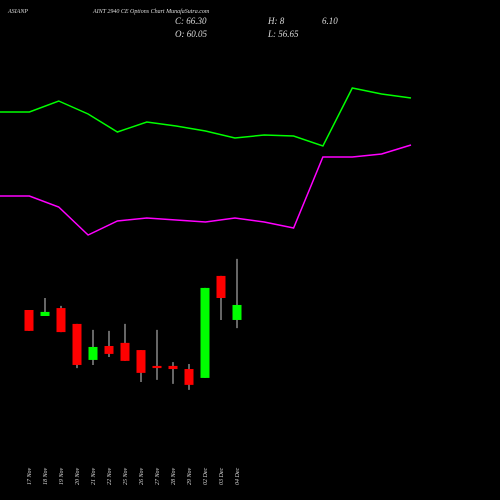  I want to click on open-label: O: 60.05, so click(191, 34).